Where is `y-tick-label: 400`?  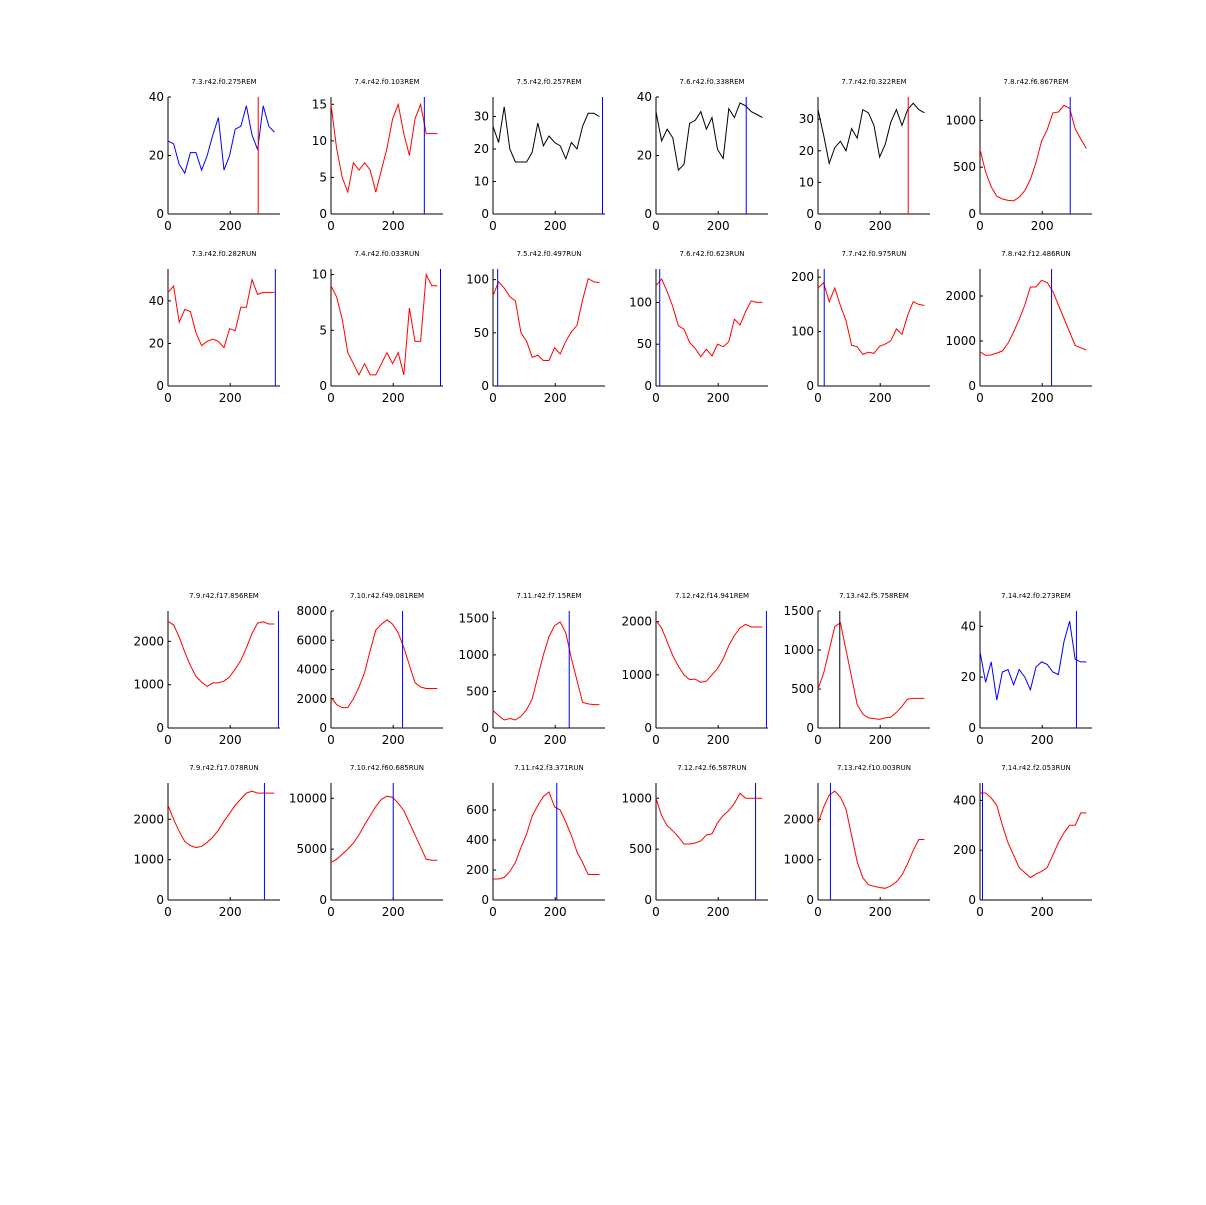
y-tick-label: 400 is located at coordinates (964, 800).